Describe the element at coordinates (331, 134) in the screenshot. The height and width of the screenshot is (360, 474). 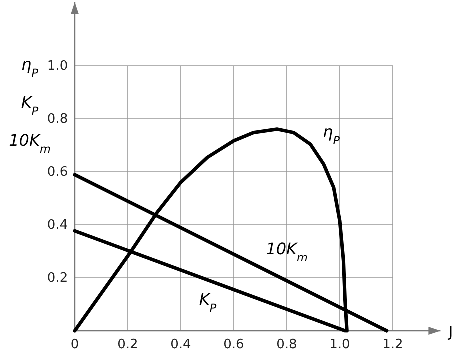
I see `series-label: η$_{P}$` at that location.